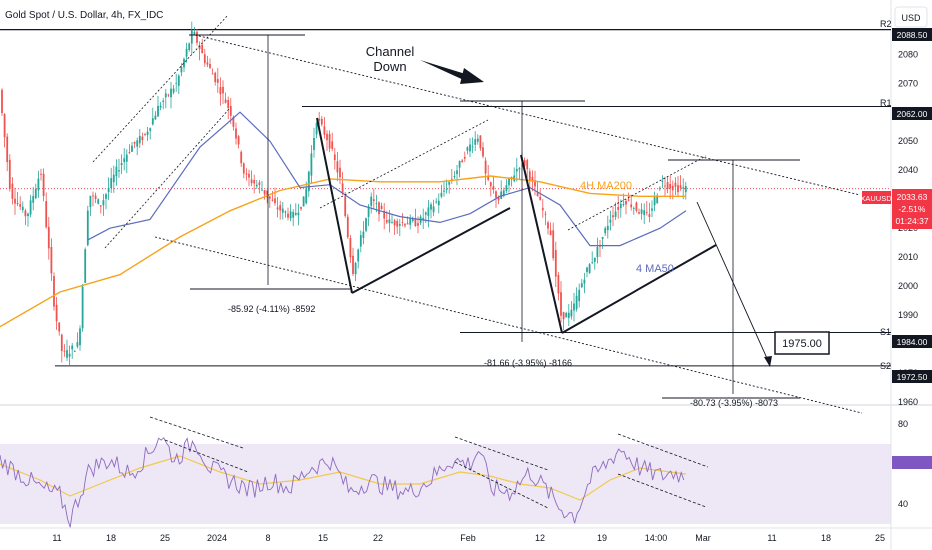 Image resolution: width=932 pixels, height=550 pixels. What do you see at coordinates (912, 377) in the screenshot?
I see `level-value-s2: 1972.50` at bounding box center [912, 377].